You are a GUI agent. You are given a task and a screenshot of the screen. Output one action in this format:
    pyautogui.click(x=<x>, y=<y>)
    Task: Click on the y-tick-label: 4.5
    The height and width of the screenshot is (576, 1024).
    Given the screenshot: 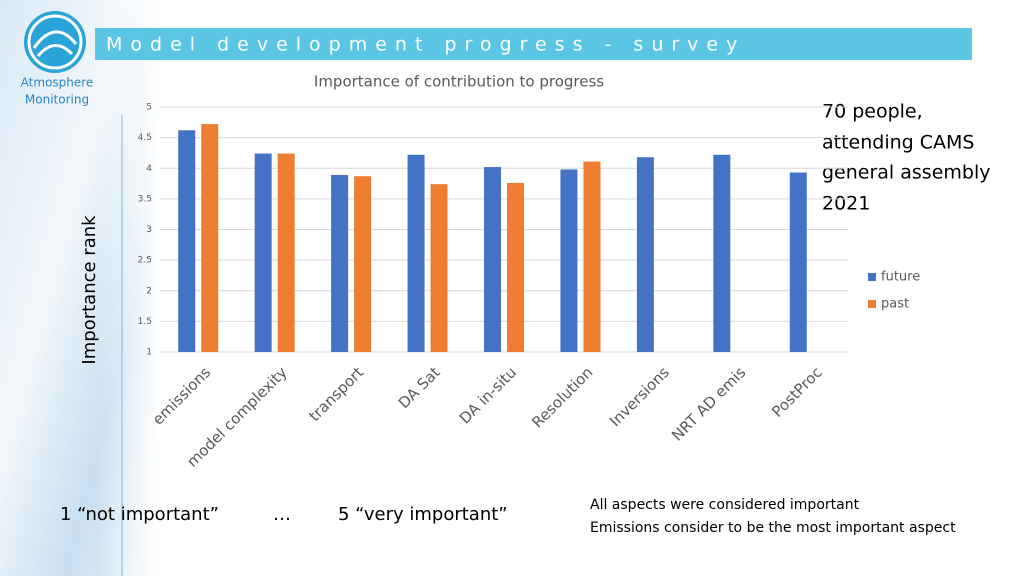 What is the action you would take?
    pyautogui.click(x=145, y=138)
    